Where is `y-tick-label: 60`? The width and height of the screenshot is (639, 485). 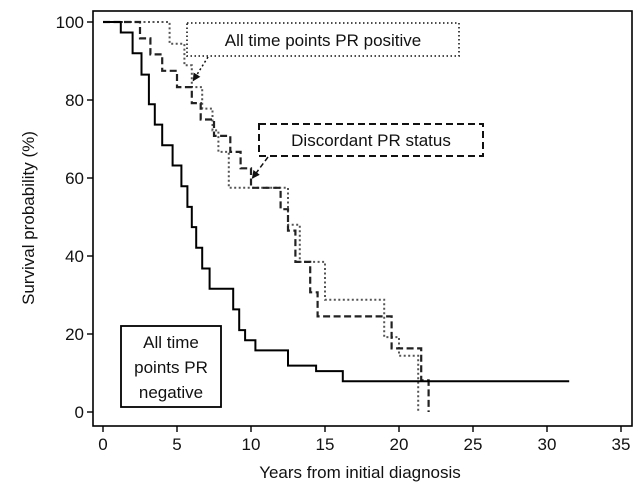
y-tick-label: 60 is located at coordinates (74, 178).